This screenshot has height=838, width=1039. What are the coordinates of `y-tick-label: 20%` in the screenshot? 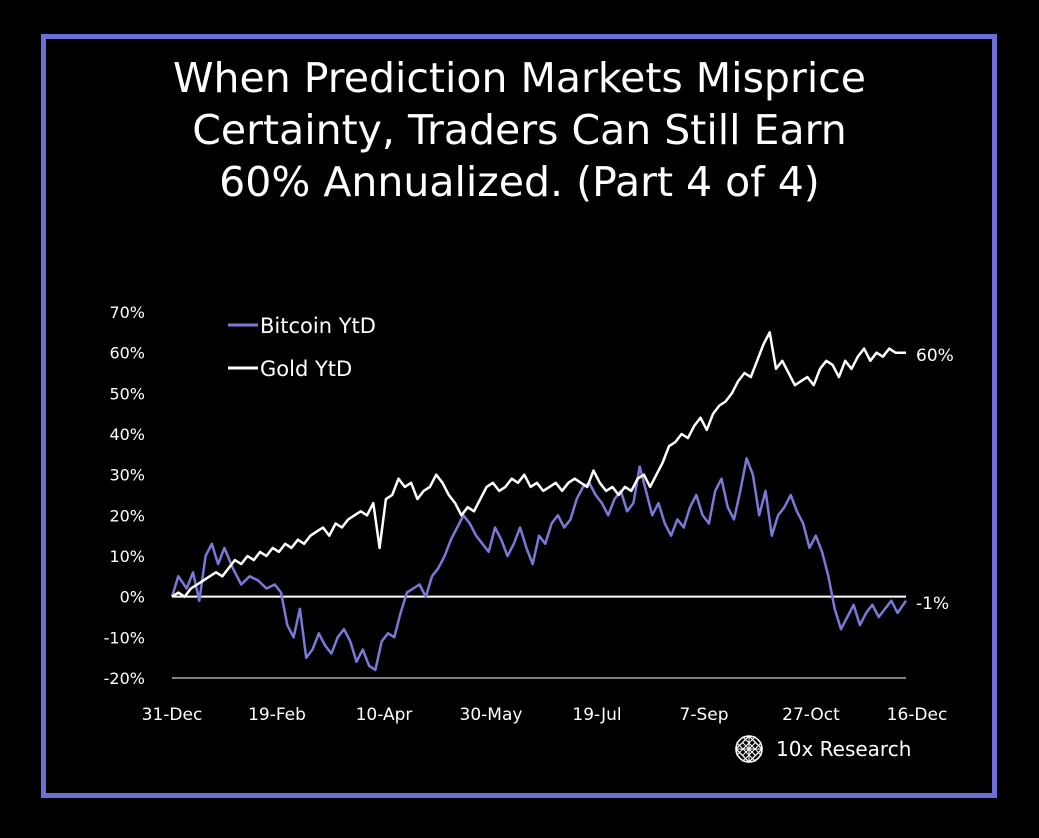 It's located at (127, 515).